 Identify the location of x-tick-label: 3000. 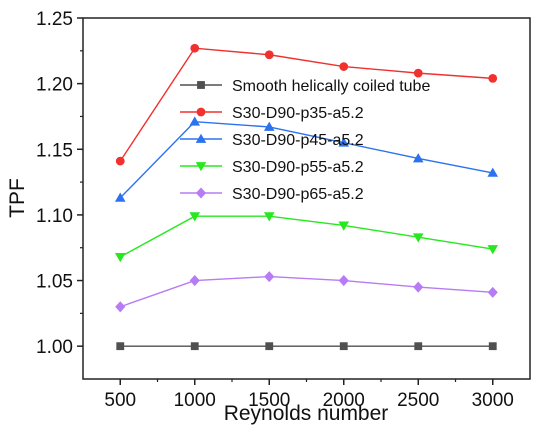
(493, 400).